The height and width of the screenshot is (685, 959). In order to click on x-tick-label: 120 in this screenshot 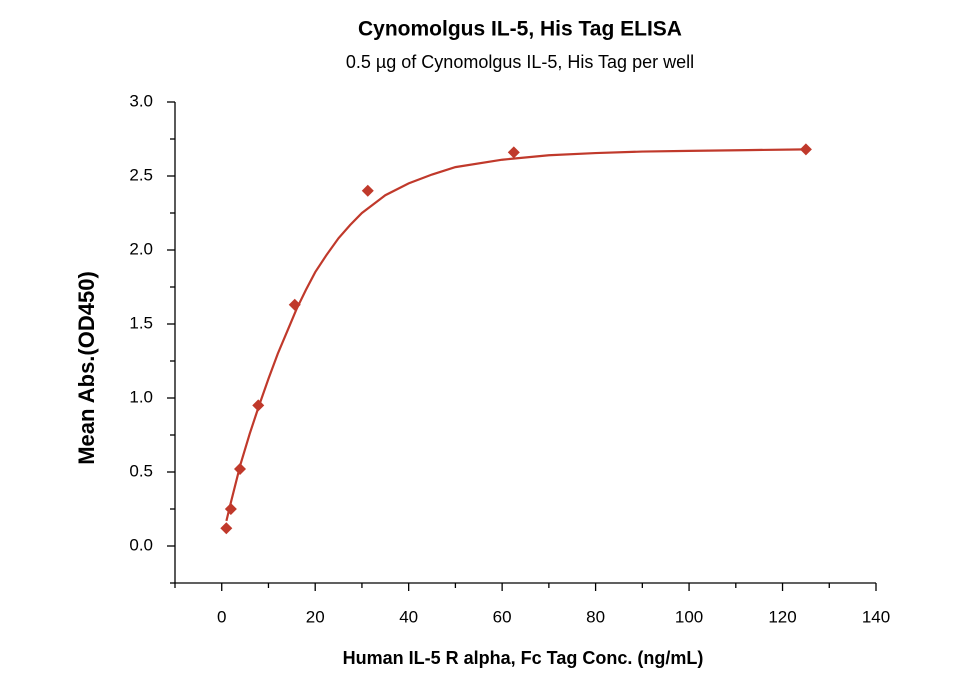, I will do `click(782, 616)`.